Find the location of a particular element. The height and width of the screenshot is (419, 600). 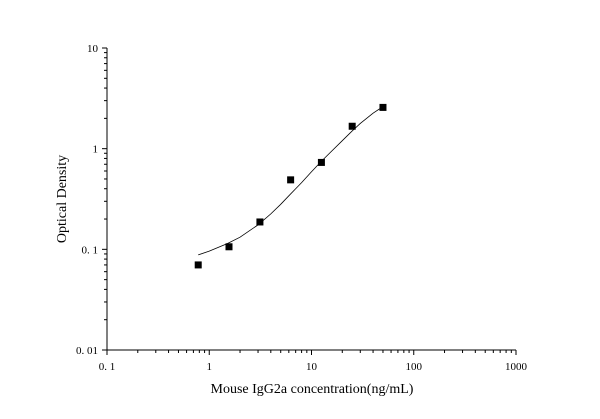

y-tick-label: 1 is located at coordinates (96, 150).